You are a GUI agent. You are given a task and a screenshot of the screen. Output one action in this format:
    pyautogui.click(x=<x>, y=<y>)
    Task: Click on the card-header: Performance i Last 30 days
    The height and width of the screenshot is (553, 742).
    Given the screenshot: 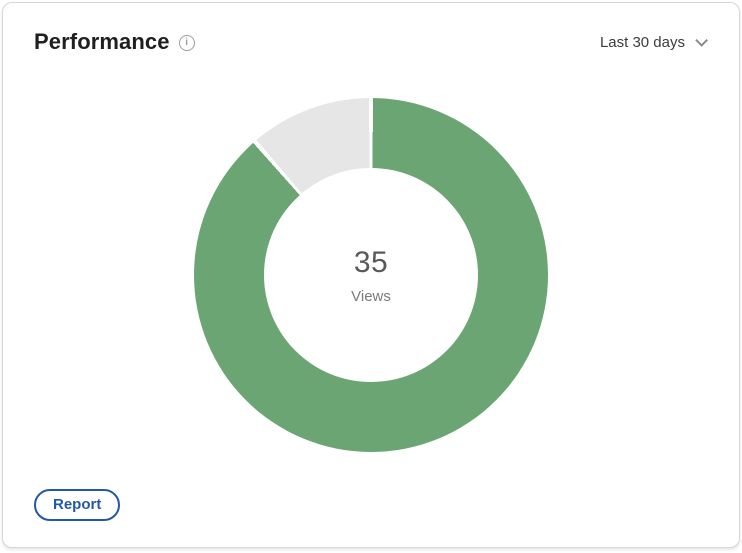 What is the action you would take?
    pyautogui.click(x=371, y=29)
    